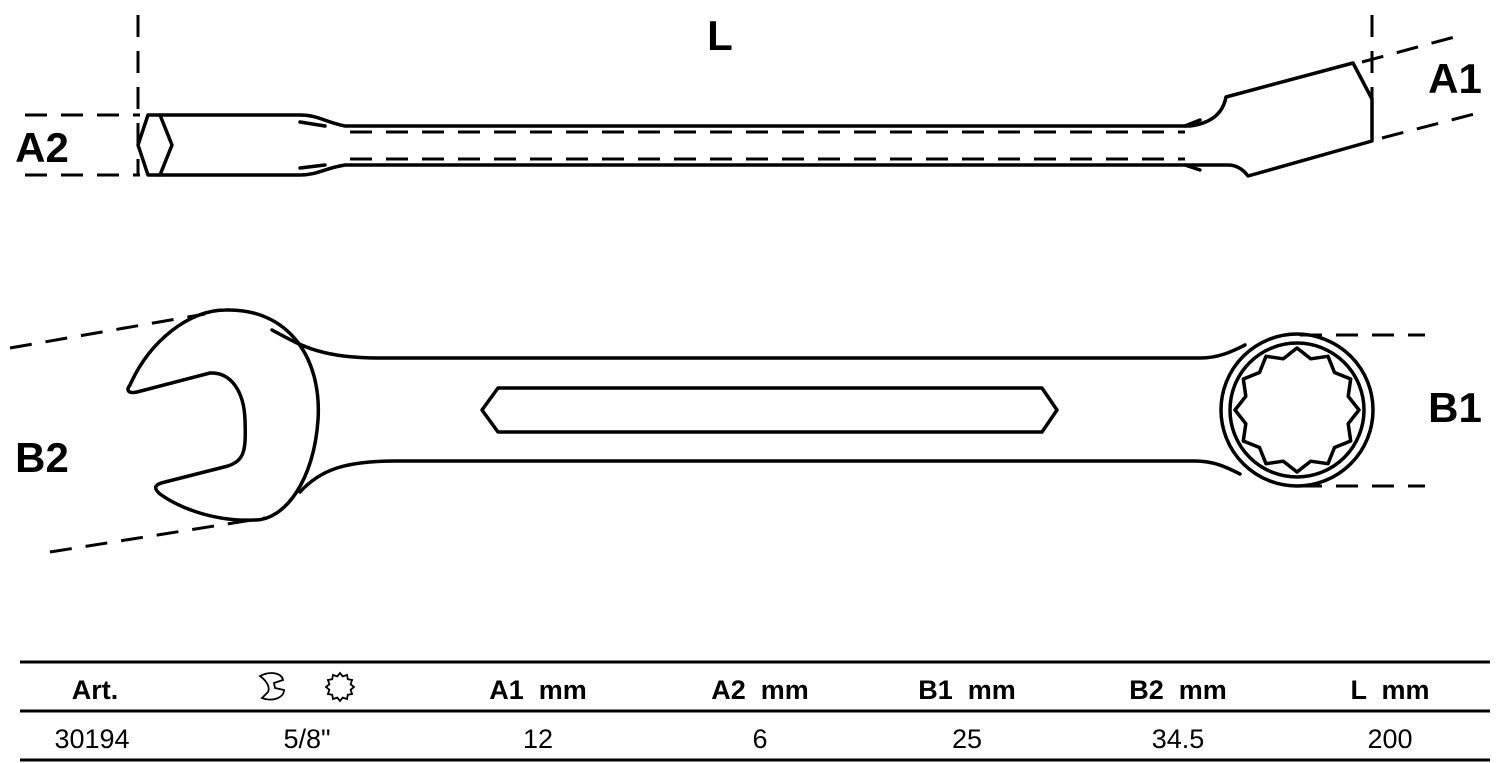 The width and height of the screenshot is (1500, 763). I want to click on table-header-row: Art. A1 mm A2 mm B1 mm B2 mm L mm, so click(751, 688).